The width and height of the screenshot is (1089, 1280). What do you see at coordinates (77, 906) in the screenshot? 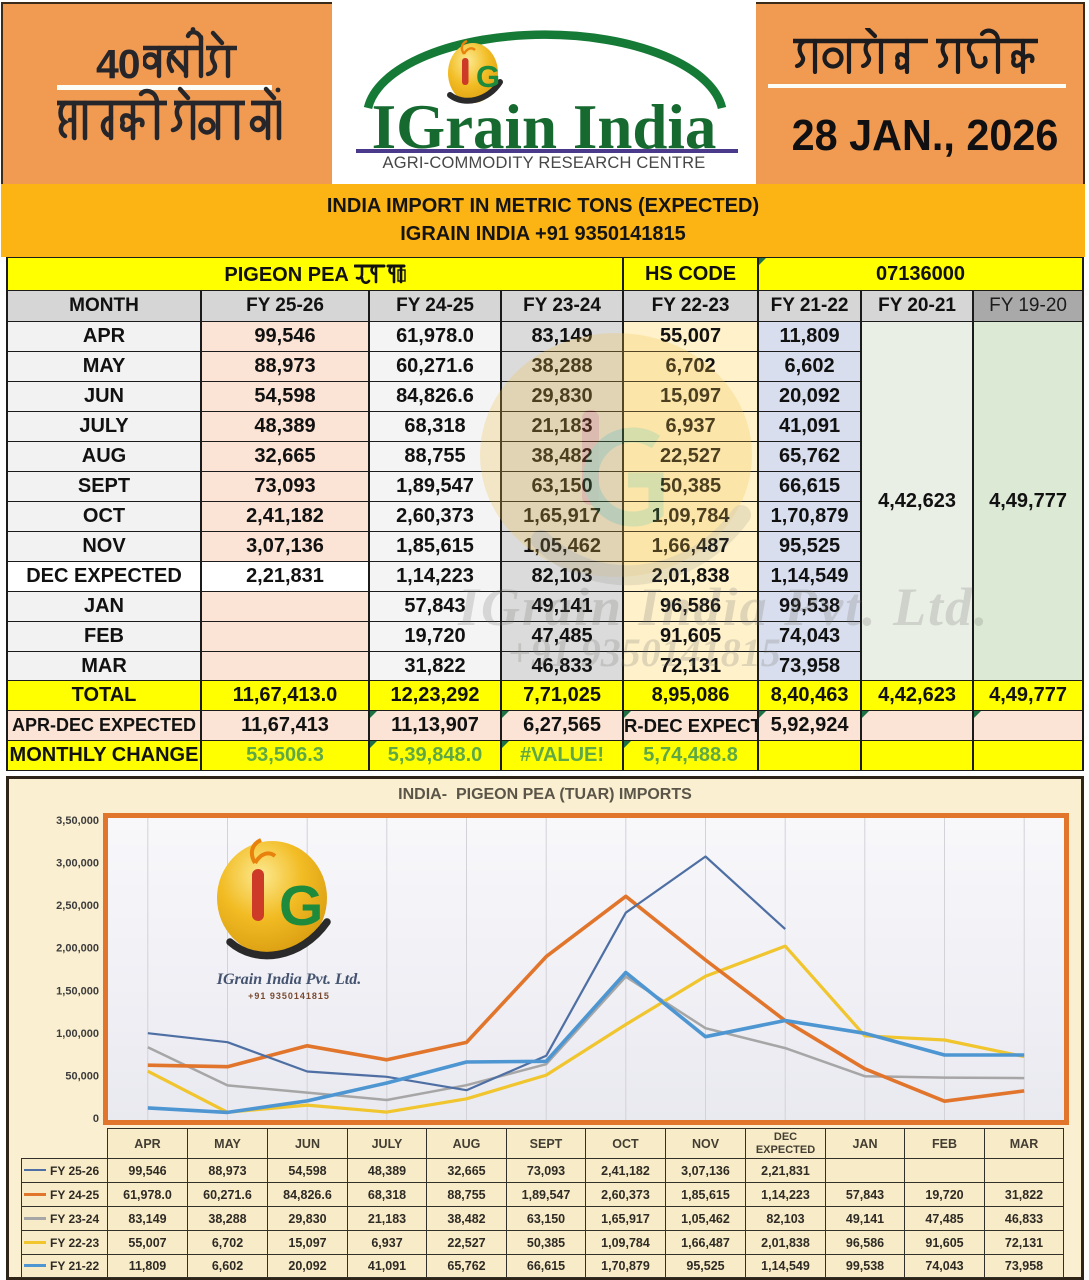
I see `svg-text: 2,50,000` at bounding box center [77, 906].